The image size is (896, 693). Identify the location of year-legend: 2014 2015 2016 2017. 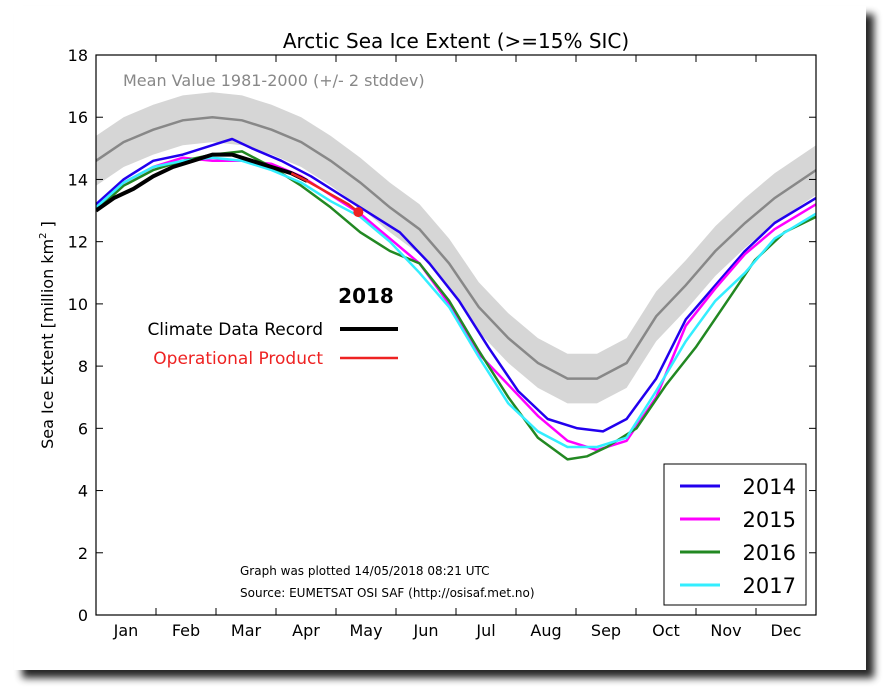
(735, 534).